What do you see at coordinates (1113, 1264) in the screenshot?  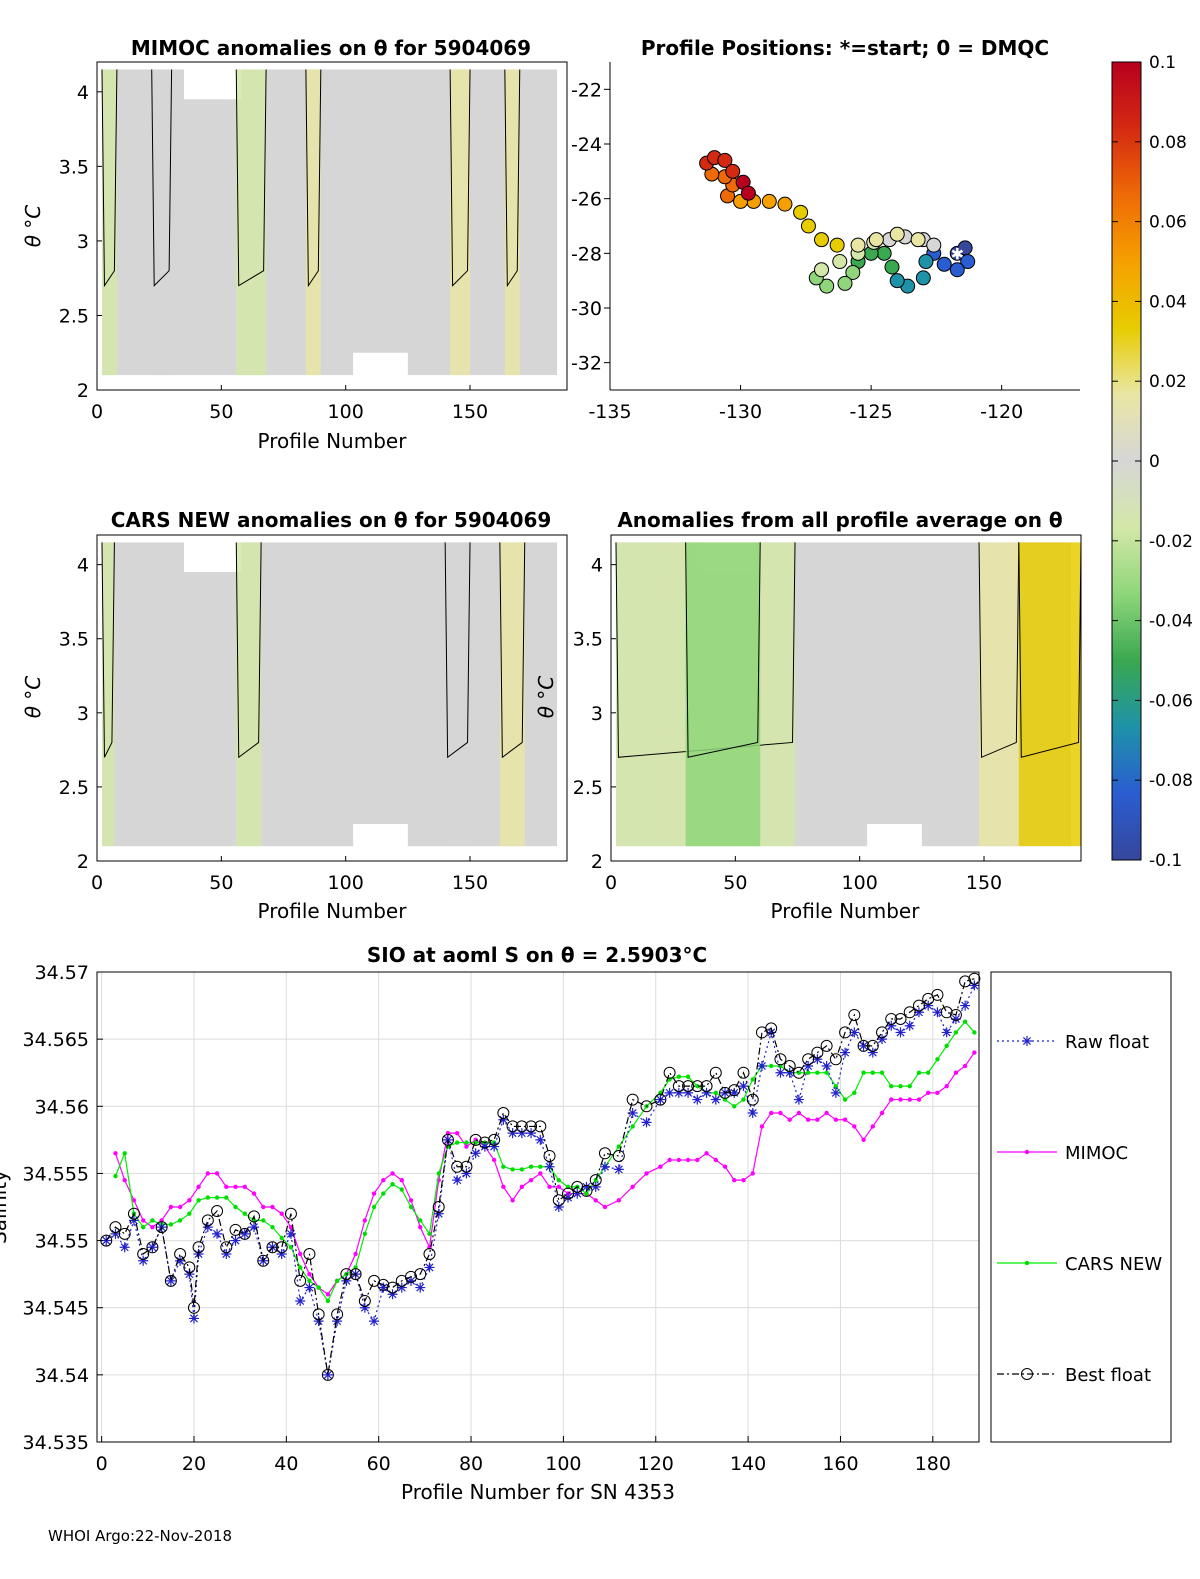 I see `legend-entry: CARS NEW` at bounding box center [1113, 1264].